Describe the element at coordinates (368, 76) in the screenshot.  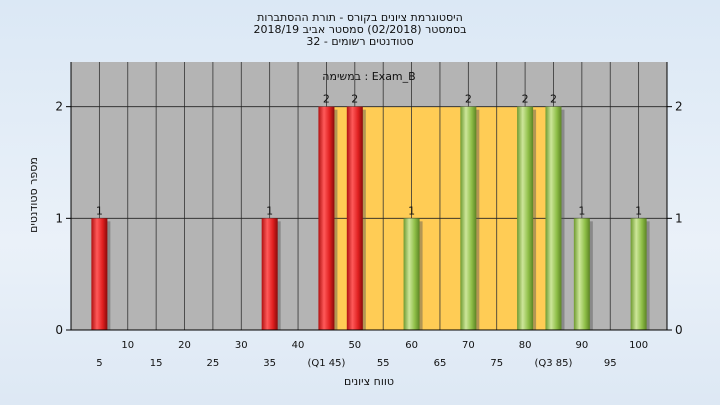
I see `chart-inner-label: במשימה : Exam_B` at that location.